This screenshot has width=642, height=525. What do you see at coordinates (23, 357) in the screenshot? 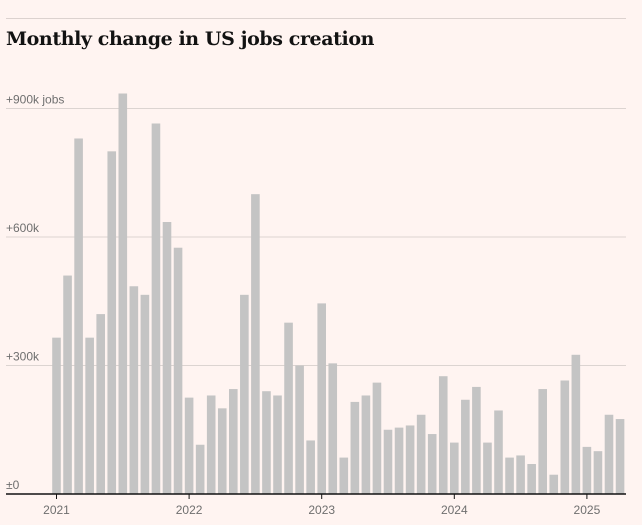
I see `y-tick-label: +300k` at bounding box center [23, 357].